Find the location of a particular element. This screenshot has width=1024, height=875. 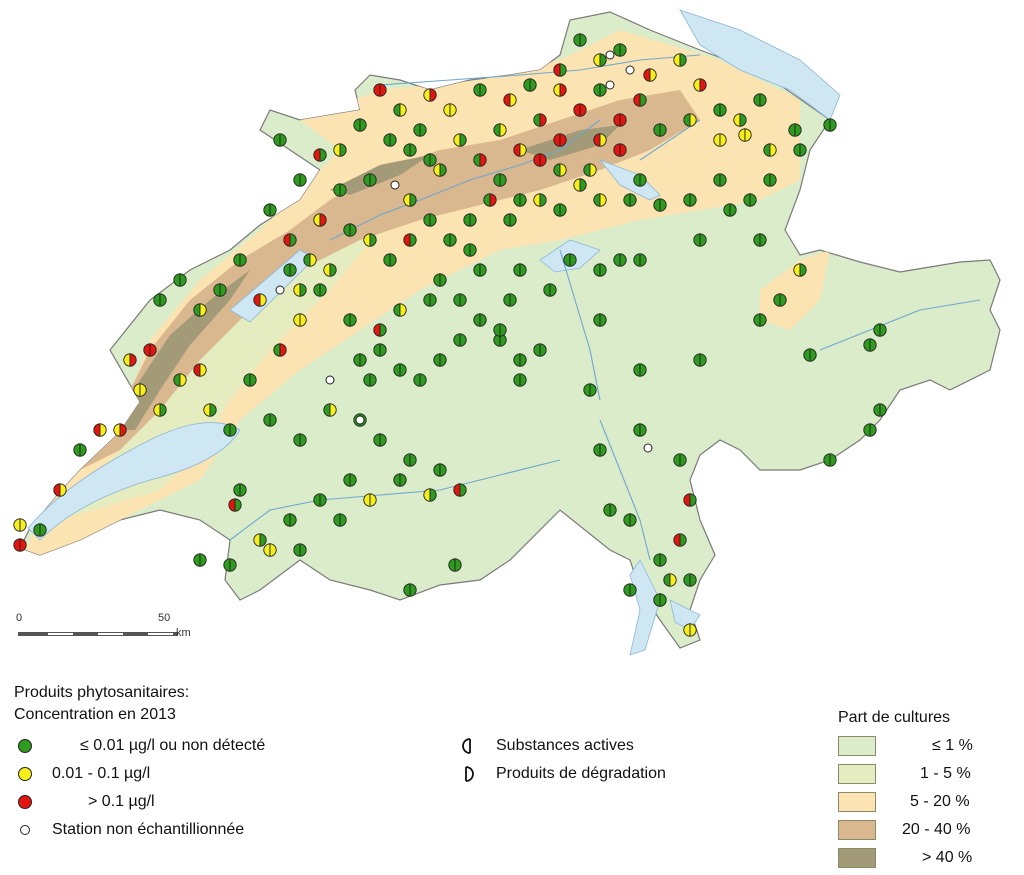

legend-crop-label-5: > 40 % is located at coordinates (947, 857).